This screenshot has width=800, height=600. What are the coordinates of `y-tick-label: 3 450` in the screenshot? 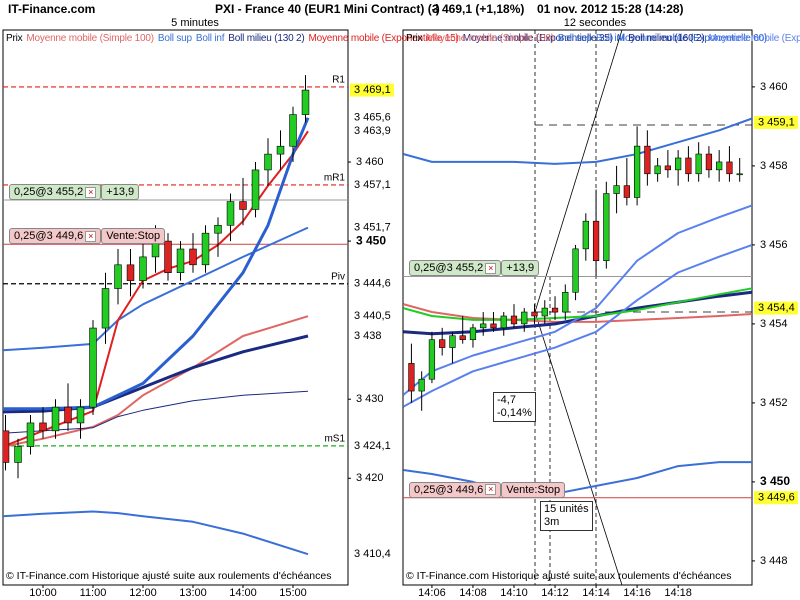 It's located at (775, 481).